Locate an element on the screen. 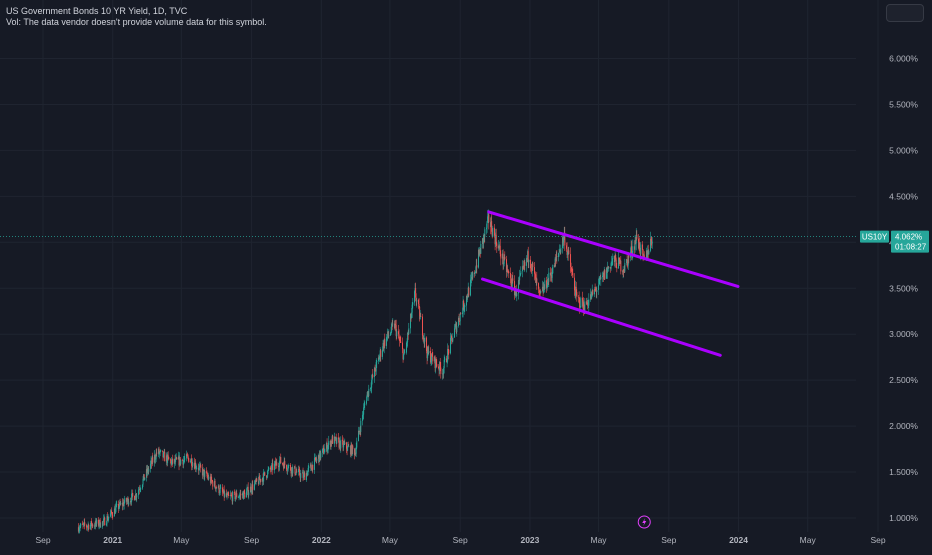 The width and height of the screenshot is (932, 555). y-tick-label: 3.000% is located at coordinates (903, 334).